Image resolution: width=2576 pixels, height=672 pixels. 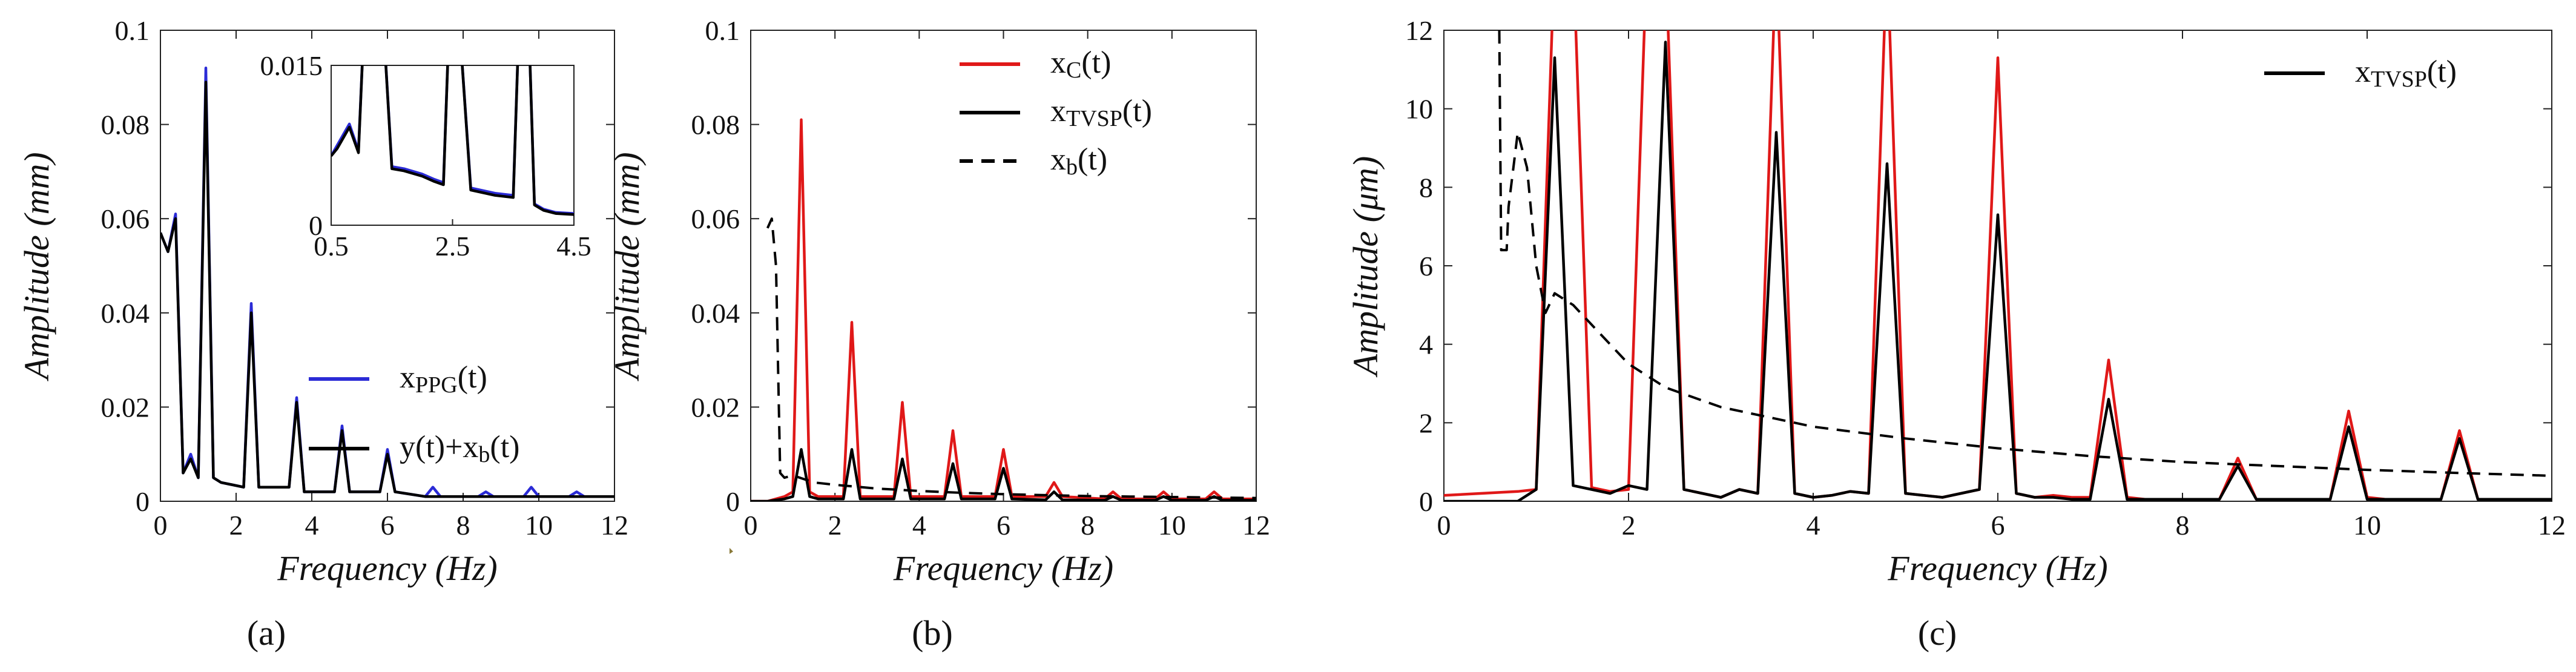 I want to click on x-tick-label-c-5: 10, so click(x=2367, y=525).